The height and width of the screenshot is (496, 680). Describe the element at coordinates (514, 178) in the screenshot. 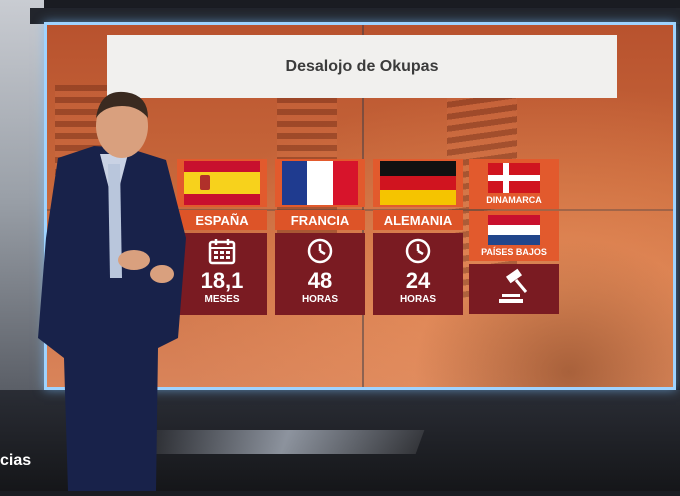

I see `denmark-flag-icon` at that location.